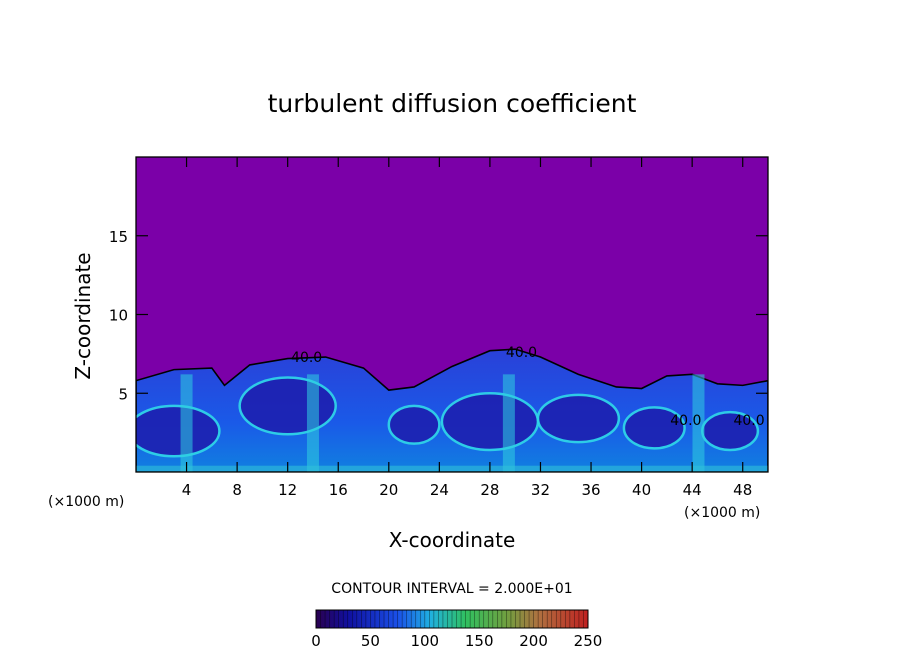 This screenshot has width=904, height=654. I want to click on x-tick-label: 24, so click(439, 490).